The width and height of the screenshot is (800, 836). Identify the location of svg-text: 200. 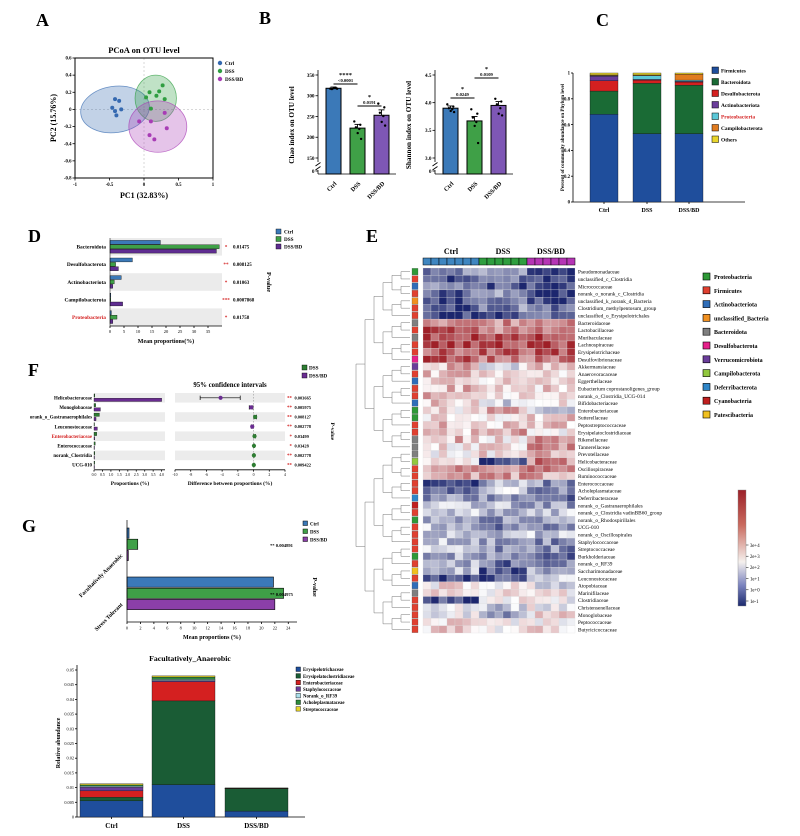
(311, 138).